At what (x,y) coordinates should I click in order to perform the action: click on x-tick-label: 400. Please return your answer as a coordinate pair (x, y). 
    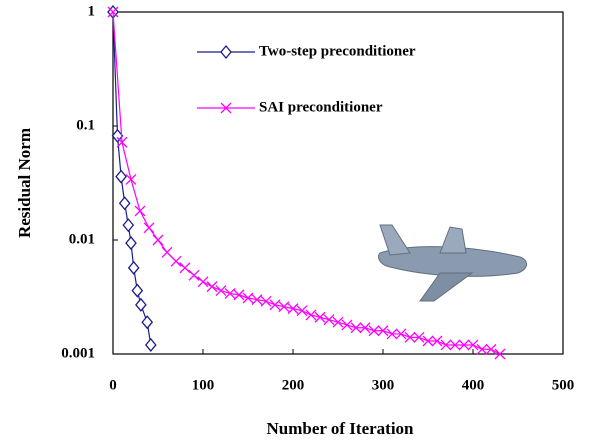
    Looking at the image, I should click on (473, 385).